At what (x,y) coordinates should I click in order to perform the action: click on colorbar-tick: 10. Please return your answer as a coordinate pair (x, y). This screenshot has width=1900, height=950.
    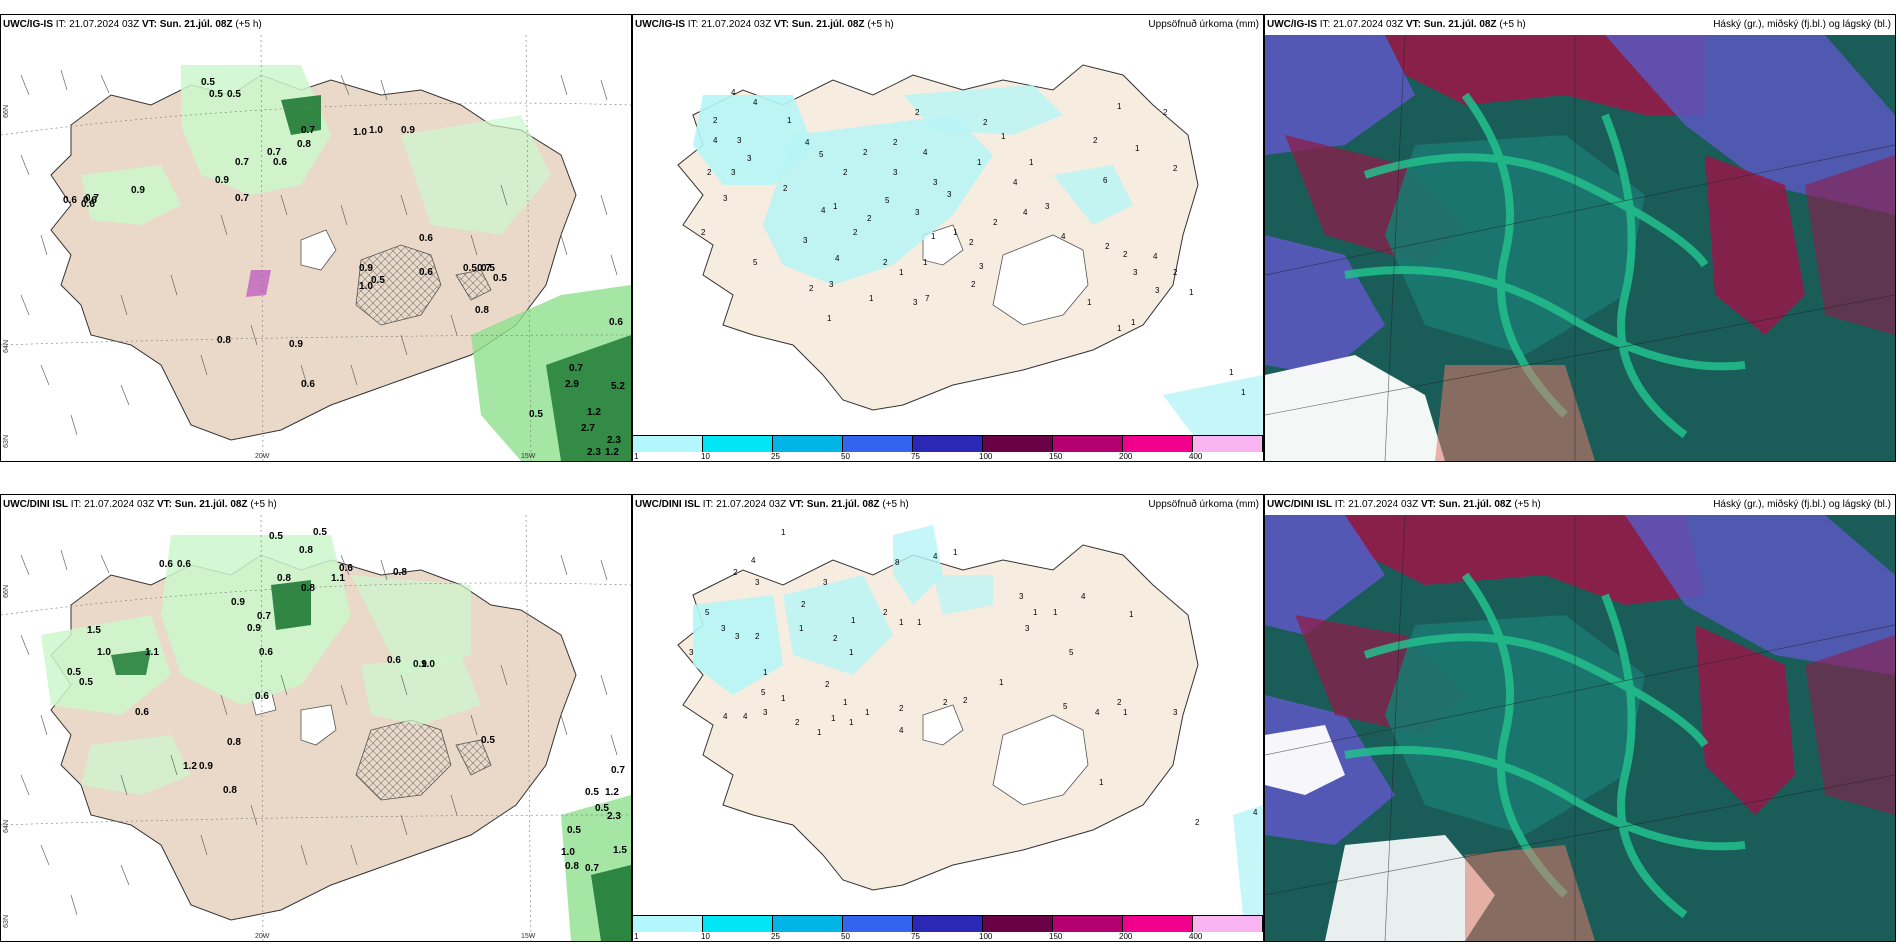
    Looking at the image, I should click on (705, 936).